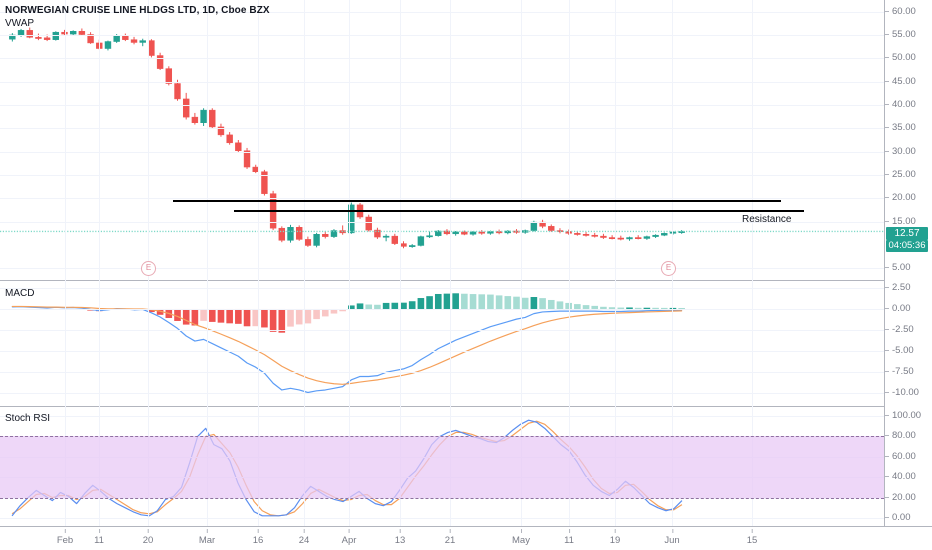  I want to click on price-axis-tick: -2.50, so click(899, 330).